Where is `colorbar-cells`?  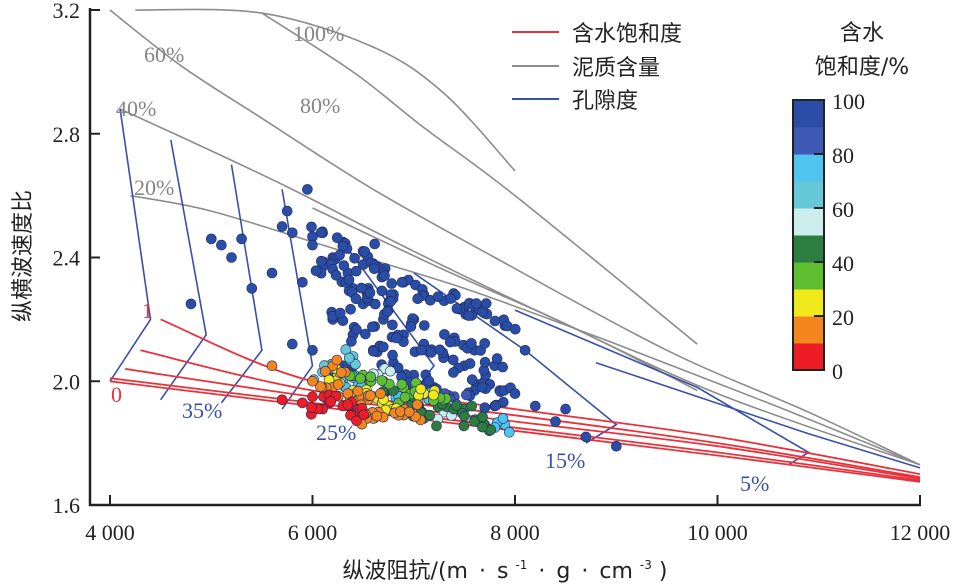 colorbar-cells is located at coordinates (808, 235).